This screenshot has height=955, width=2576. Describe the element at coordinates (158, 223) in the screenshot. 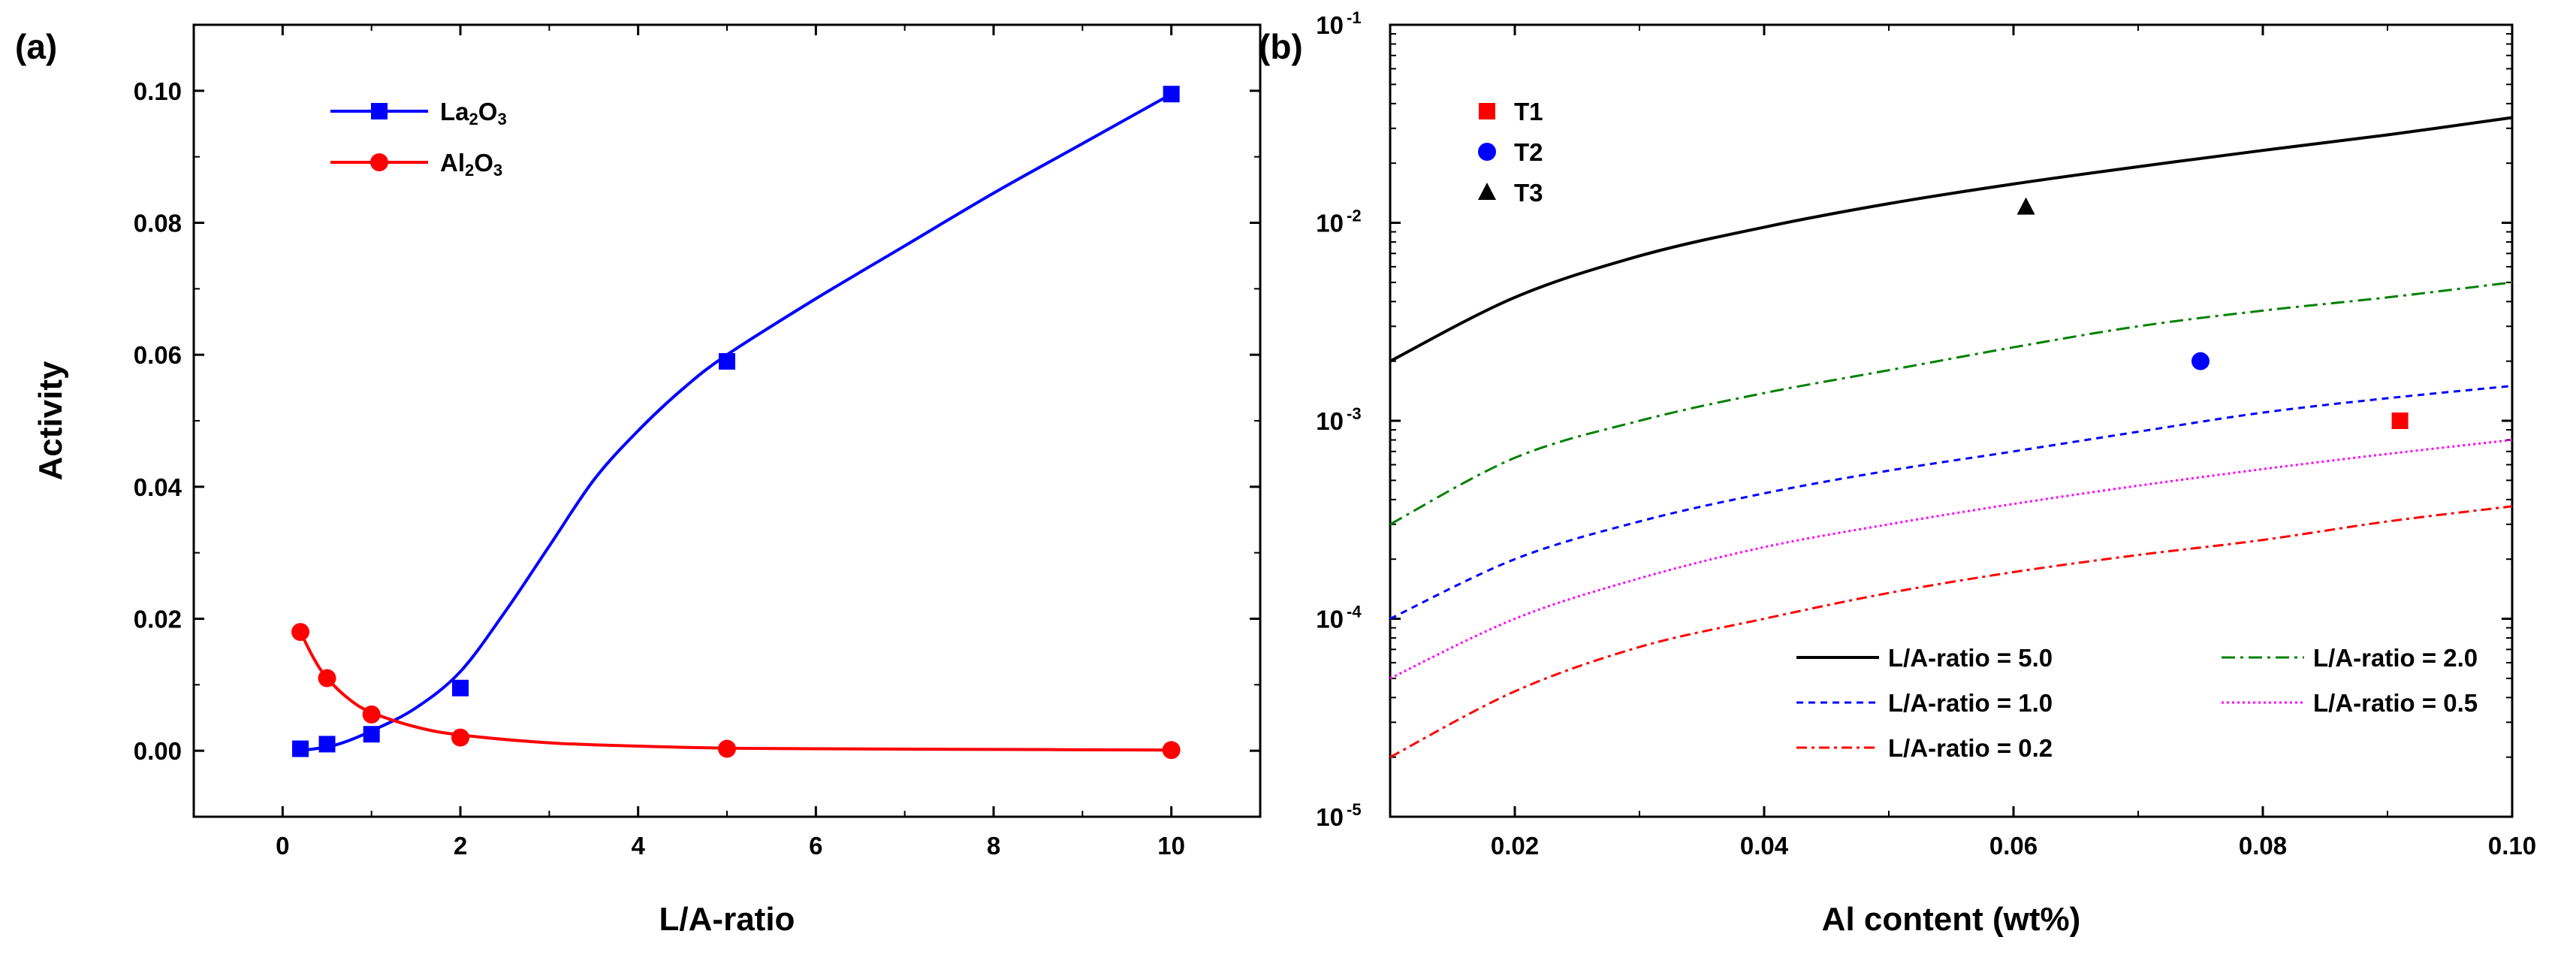

I see `y-tick-label-a: 0.08` at that location.